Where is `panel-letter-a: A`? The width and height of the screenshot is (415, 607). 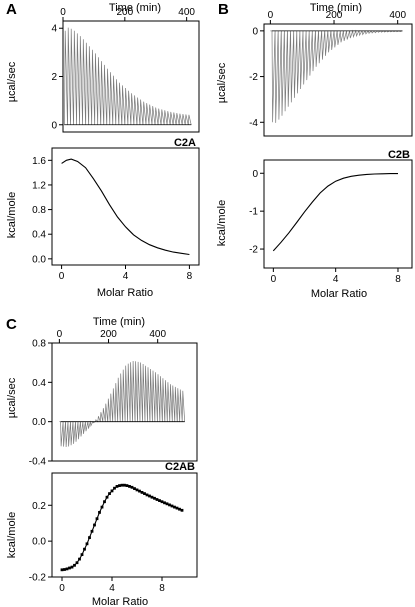 panel-letter-a: A is located at coordinates (11, 9).